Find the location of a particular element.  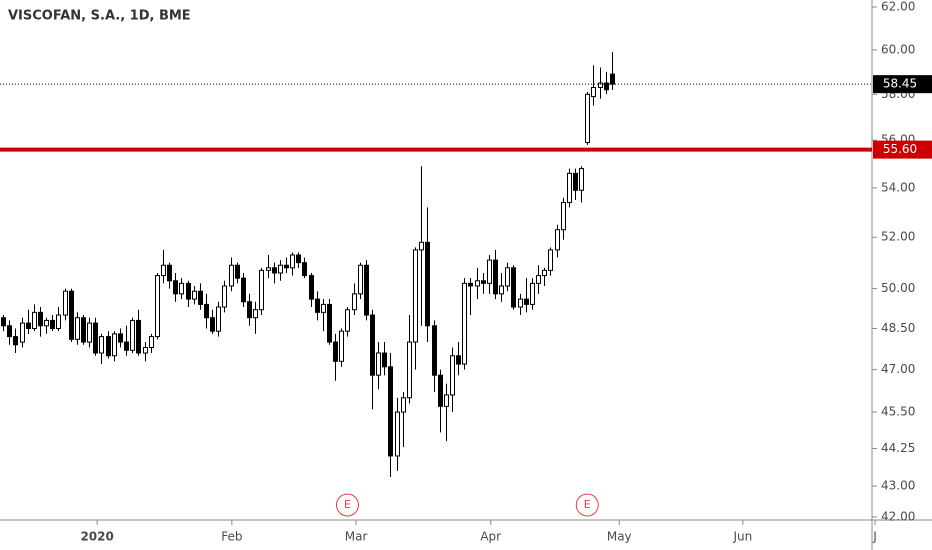

y-tick-label: 44.25 is located at coordinates (898, 448).